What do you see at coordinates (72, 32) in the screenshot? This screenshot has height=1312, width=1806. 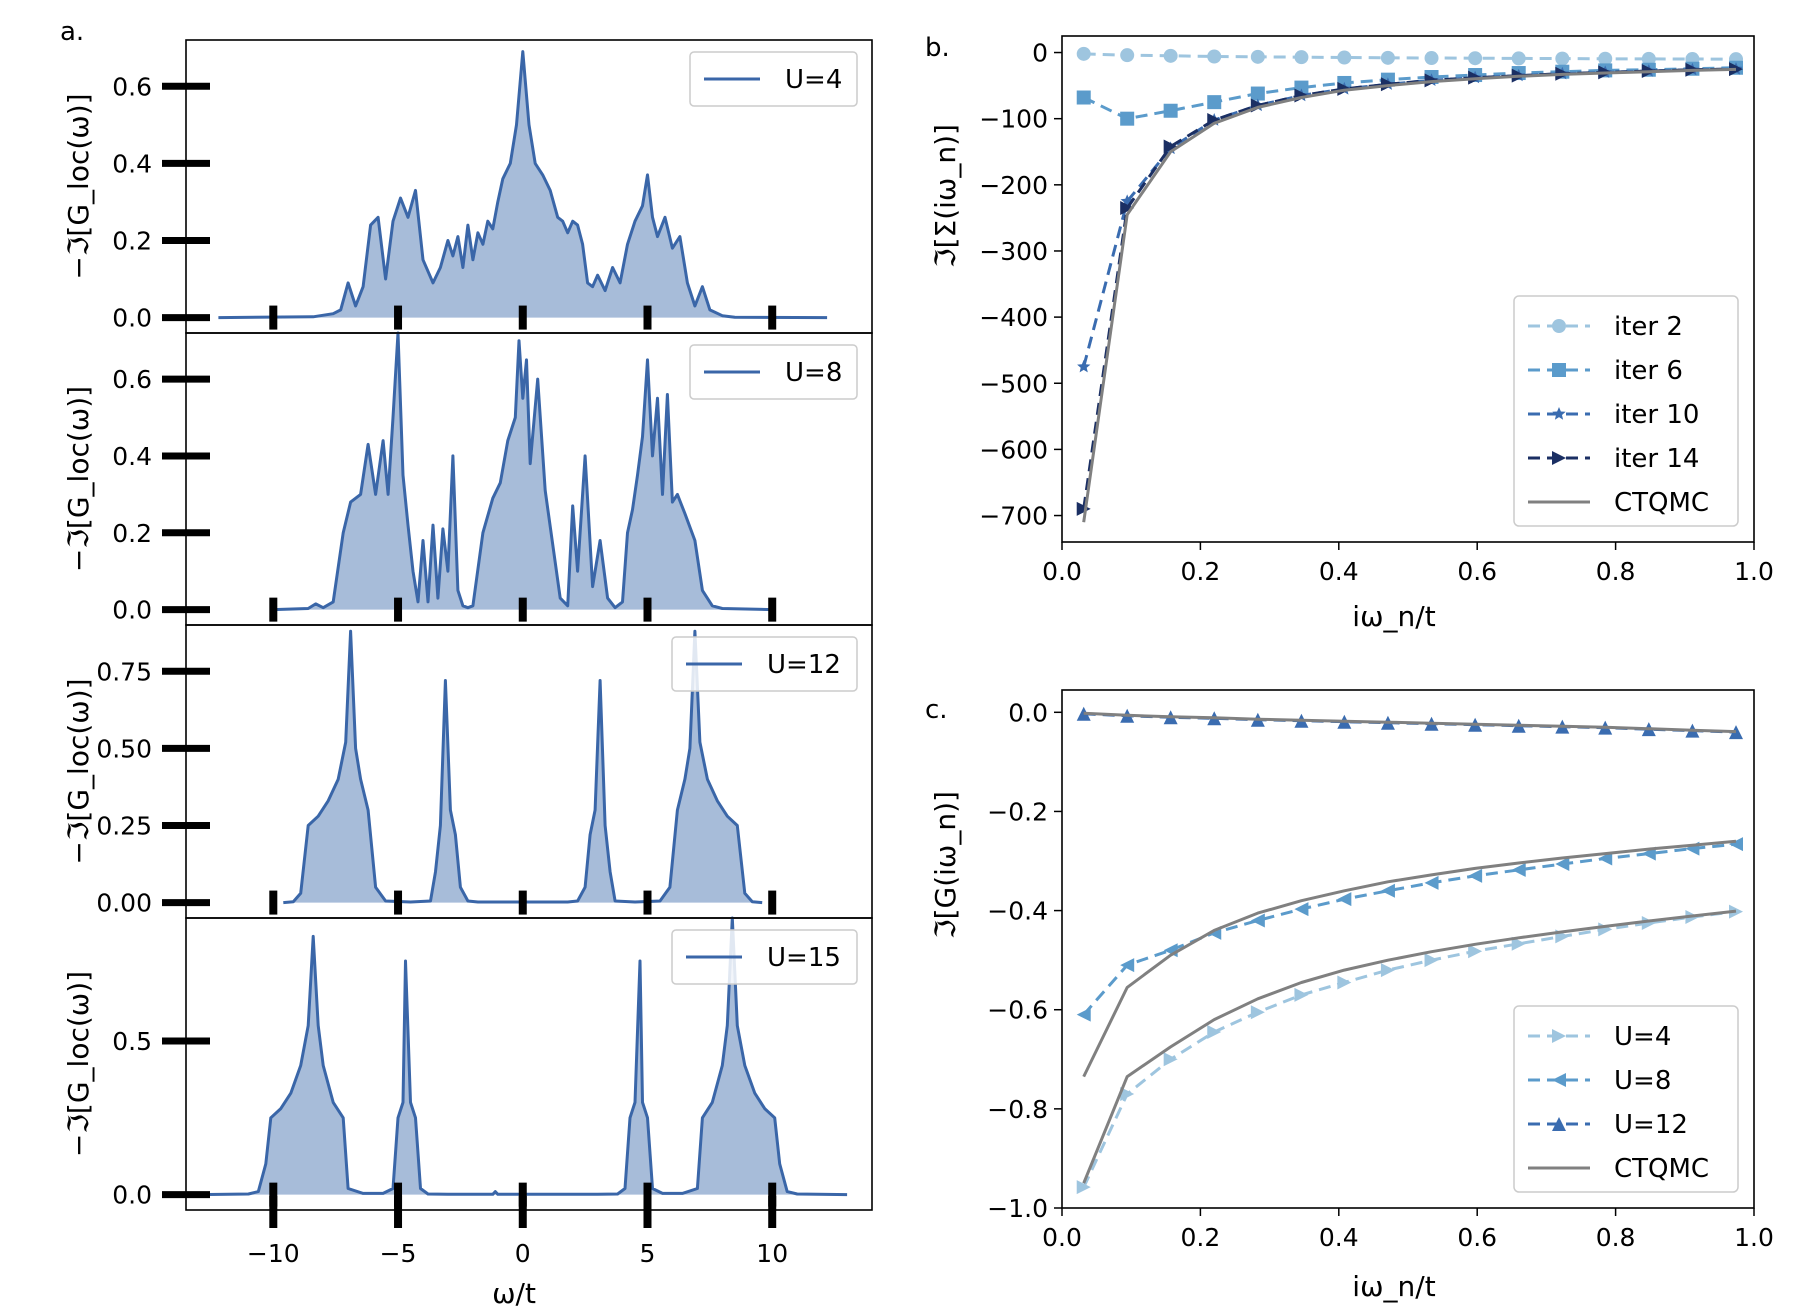 I see `panel-a-letter: a.` at bounding box center [72, 32].